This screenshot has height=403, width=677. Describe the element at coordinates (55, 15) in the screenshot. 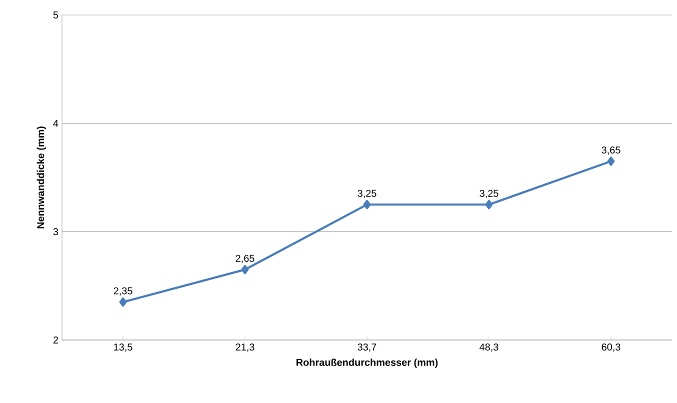

I see `y-tick-label: 5` at that location.